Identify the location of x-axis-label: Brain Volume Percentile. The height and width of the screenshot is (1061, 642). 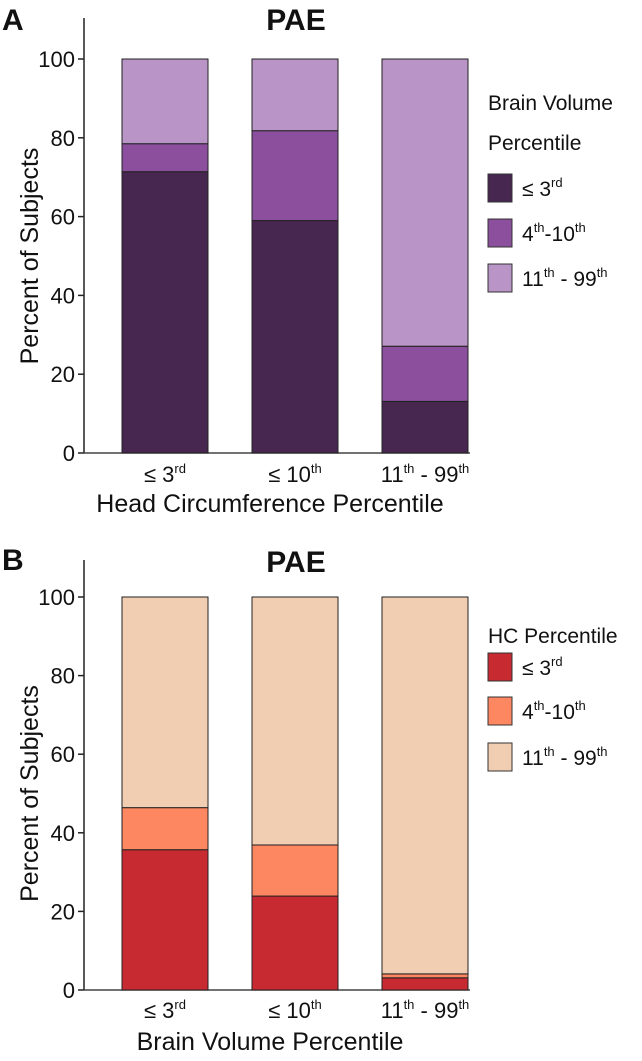
(270, 1042).